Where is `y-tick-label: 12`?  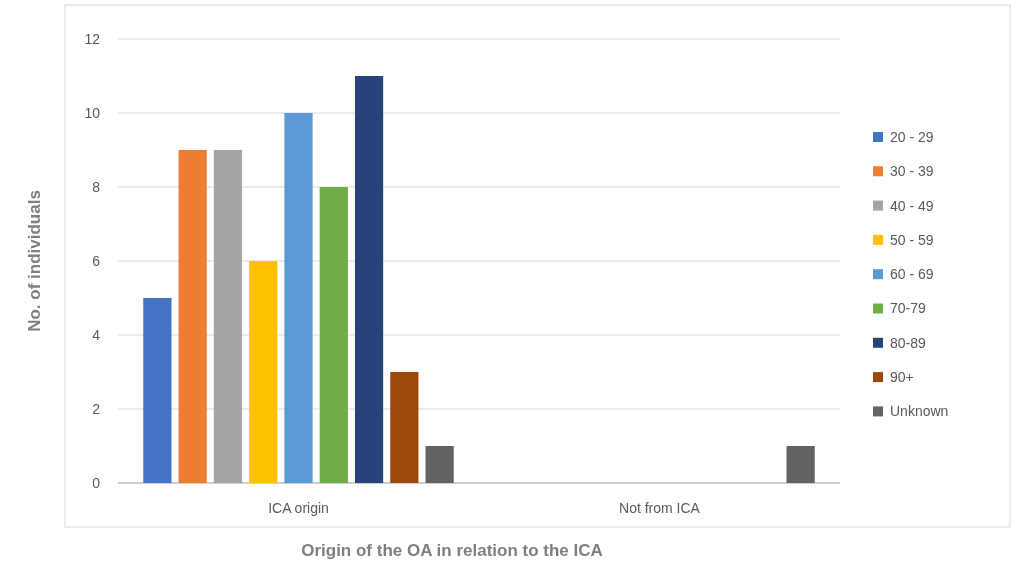
y-tick-label: 12 is located at coordinates (92, 38).